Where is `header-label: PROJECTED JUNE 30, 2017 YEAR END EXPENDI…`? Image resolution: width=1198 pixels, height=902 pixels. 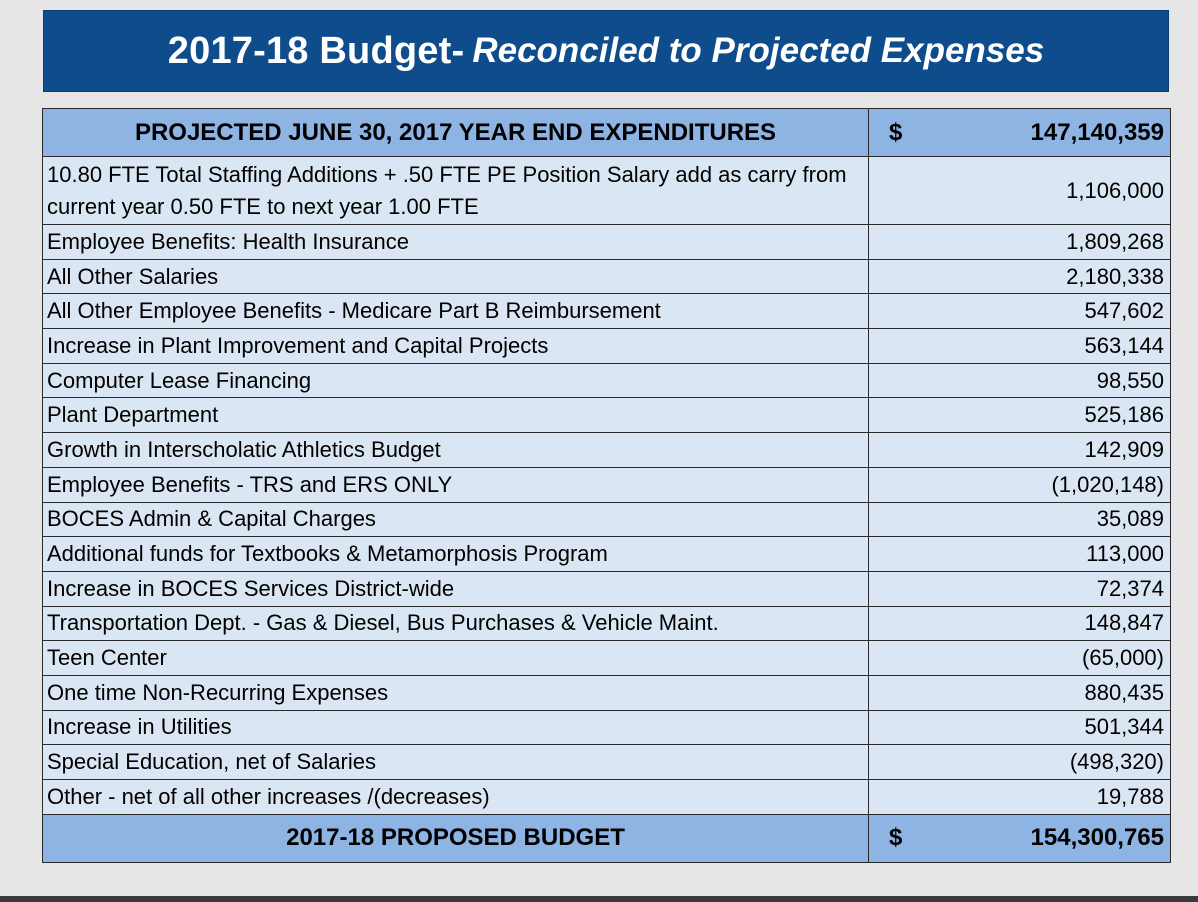 header-label: PROJECTED JUNE 30, 2017 YEAR END EXPENDI… is located at coordinates (455, 132).